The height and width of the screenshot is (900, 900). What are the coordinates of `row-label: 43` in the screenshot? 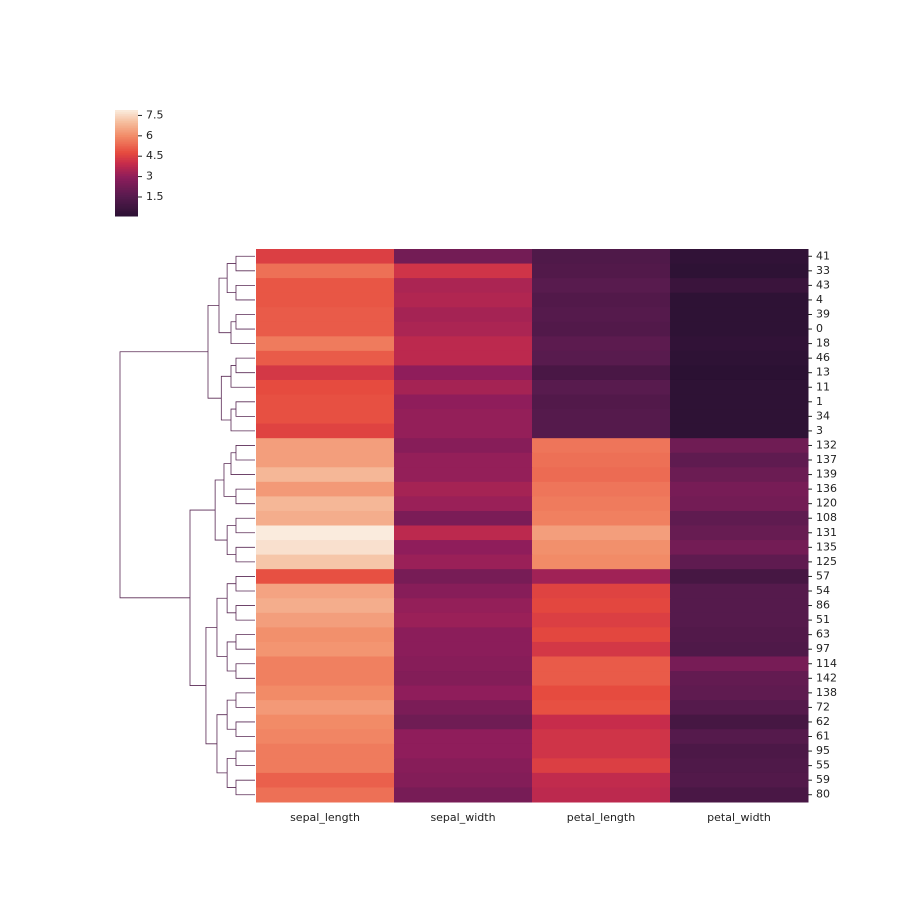 It's located at (823, 284).